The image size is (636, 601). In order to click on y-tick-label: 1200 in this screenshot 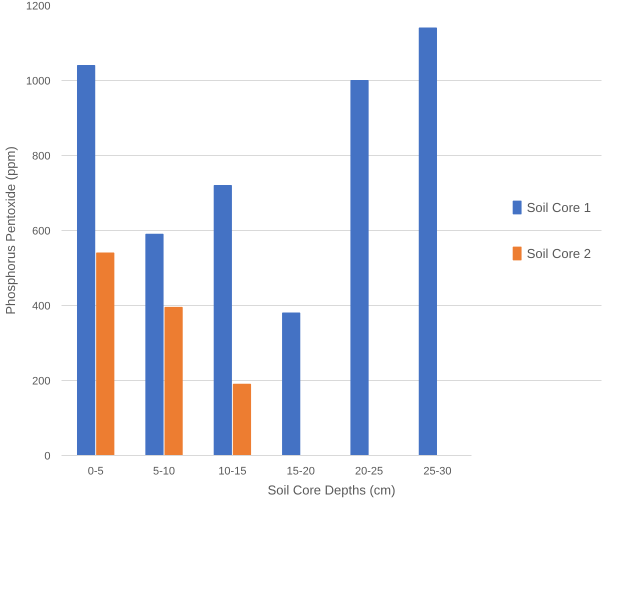, I will do `click(38, 6)`.